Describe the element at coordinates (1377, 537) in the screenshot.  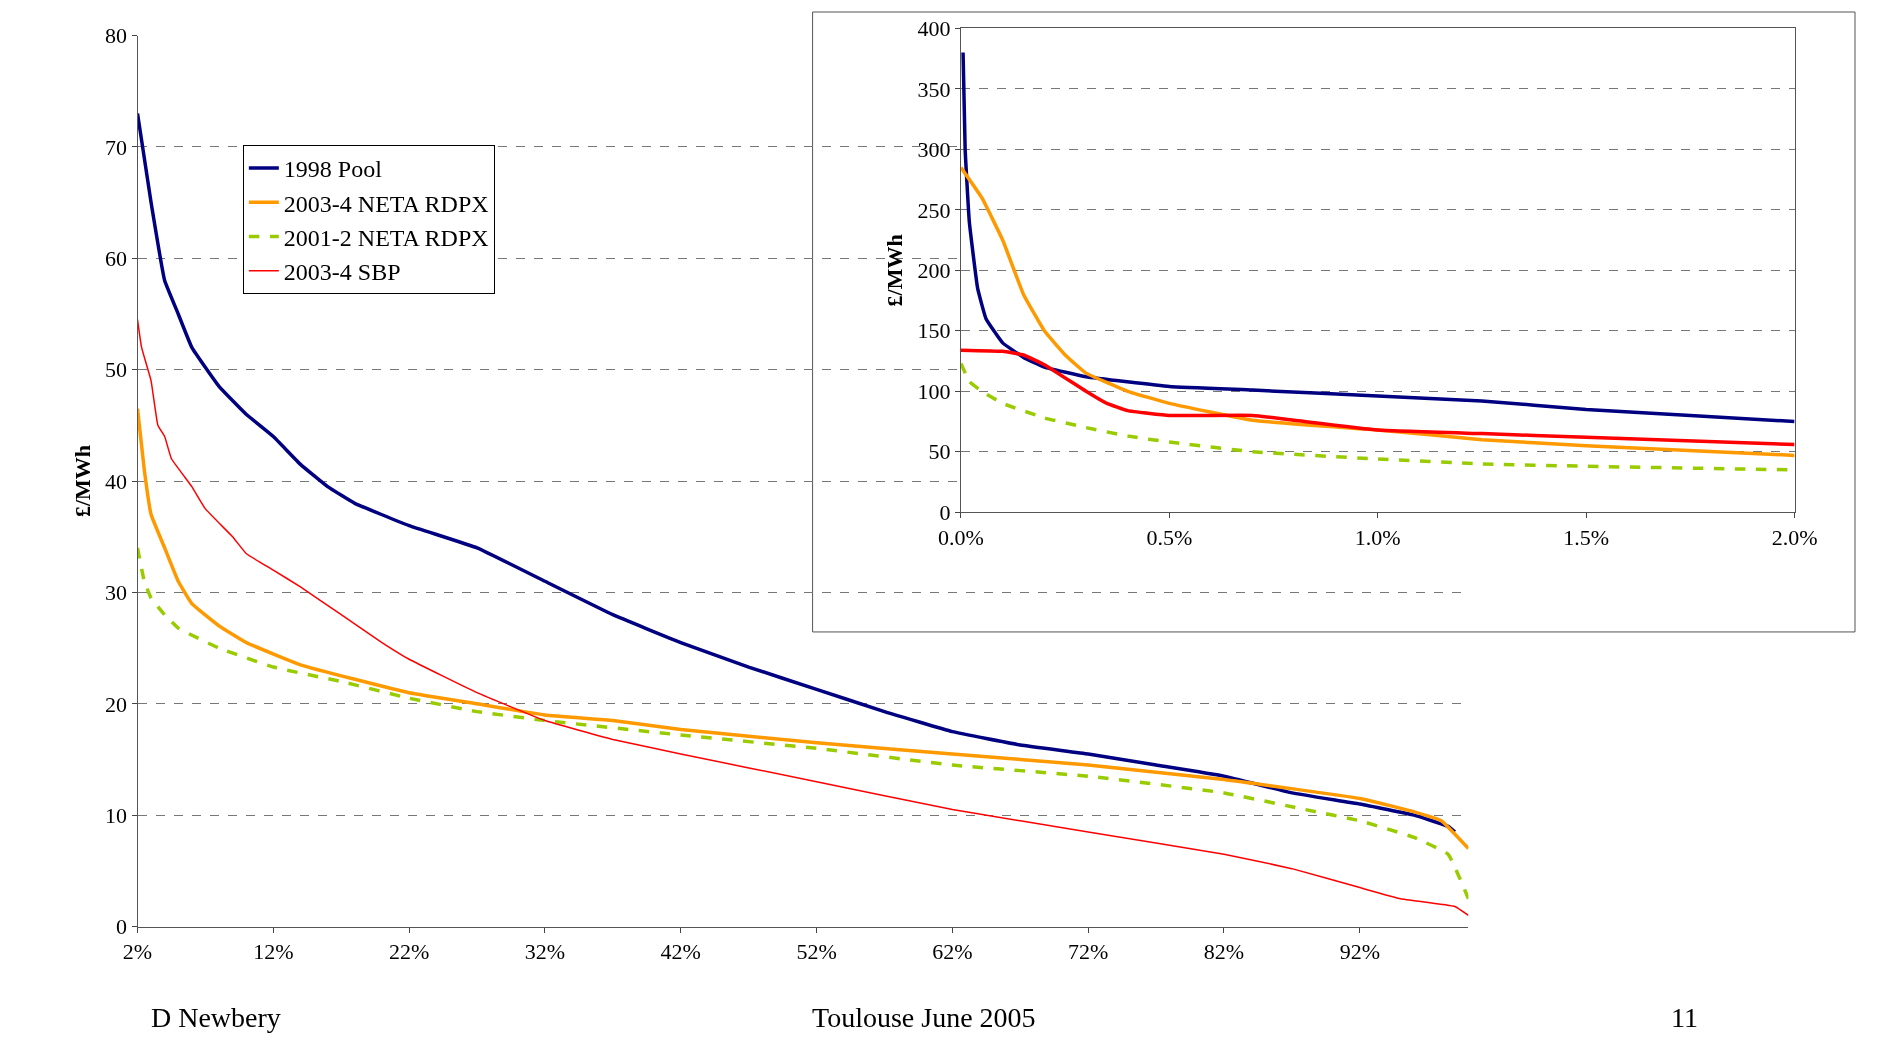
I see `x-tick-label: 1.0%` at that location.